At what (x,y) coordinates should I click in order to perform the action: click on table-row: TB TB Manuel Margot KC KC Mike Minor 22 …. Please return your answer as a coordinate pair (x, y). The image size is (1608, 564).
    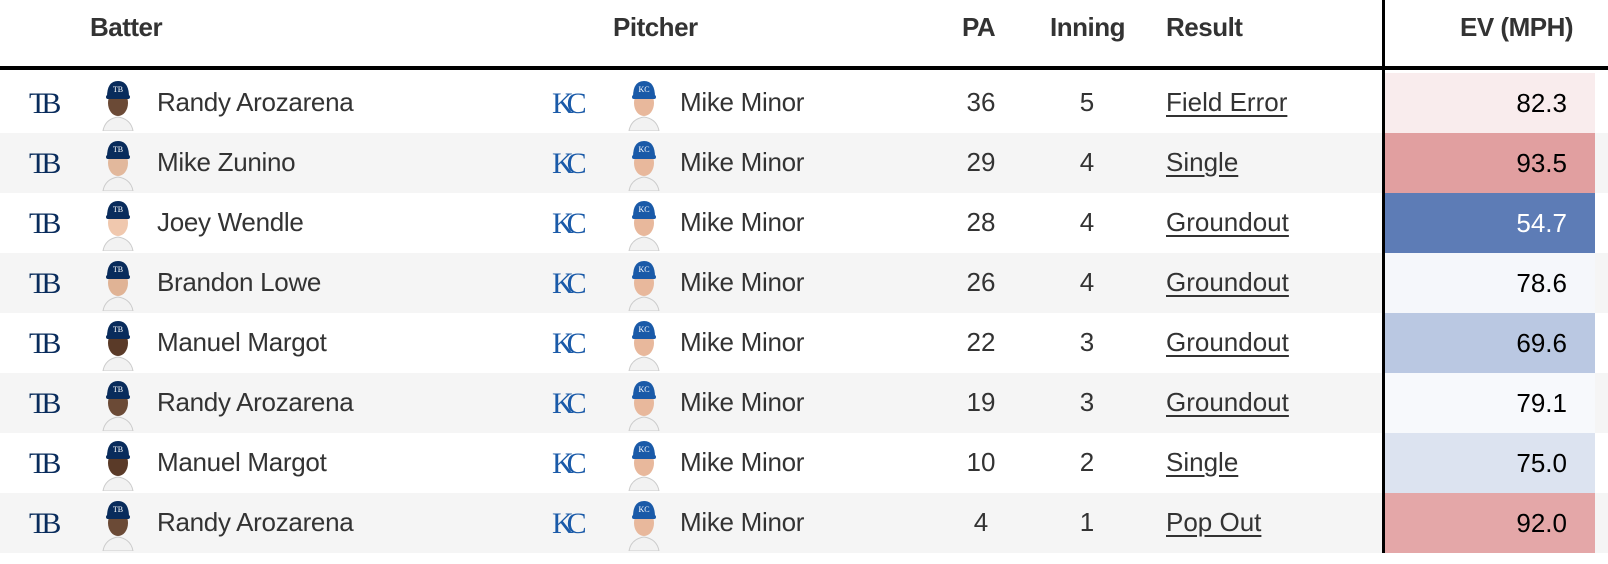
    Looking at the image, I should click on (804, 343).